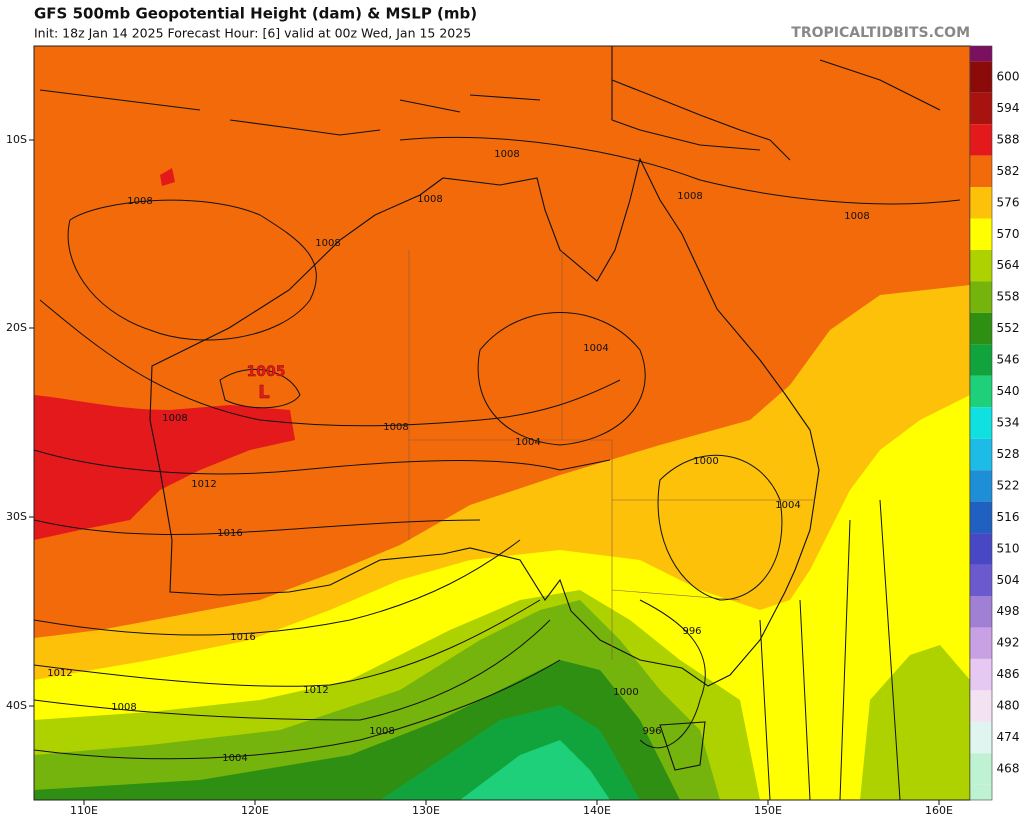  Describe the element at coordinates (1008, 77) in the screenshot. I see `colorbar-label: 600` at that location.